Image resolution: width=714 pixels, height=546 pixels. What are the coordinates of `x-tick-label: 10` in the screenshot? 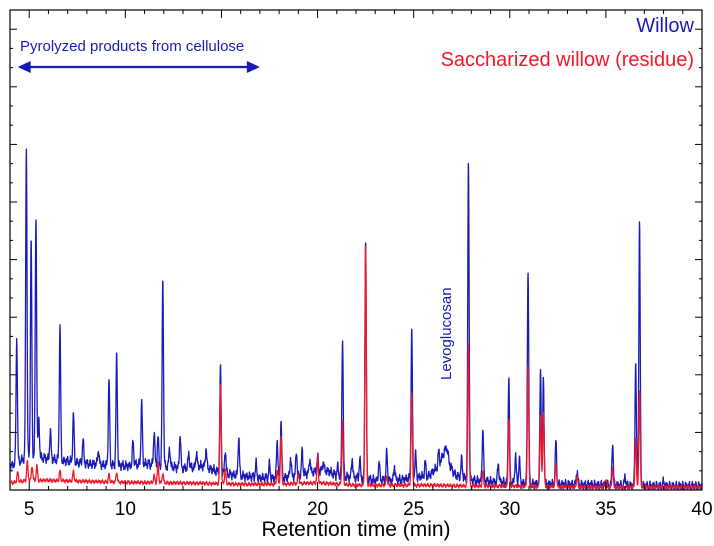 It's located at (125, 509).